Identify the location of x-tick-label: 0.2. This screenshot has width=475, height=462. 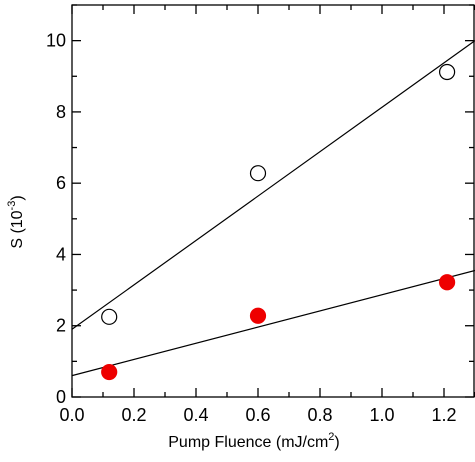
(133, 415).